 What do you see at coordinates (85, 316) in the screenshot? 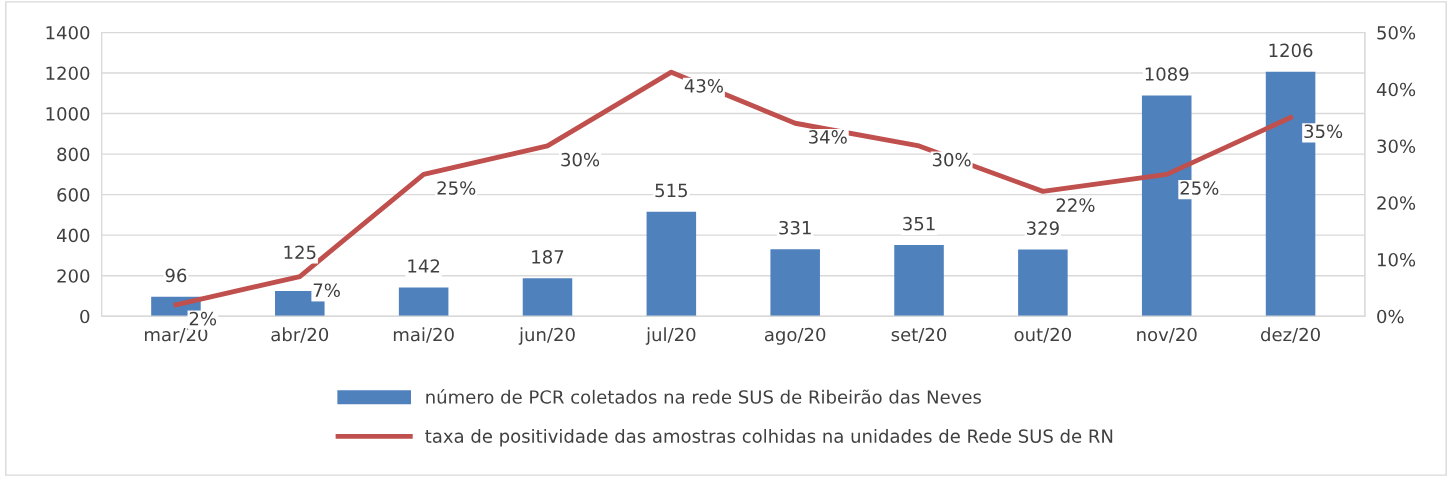
I see `y-tick-label: 0` at bounding box center [85, 316].